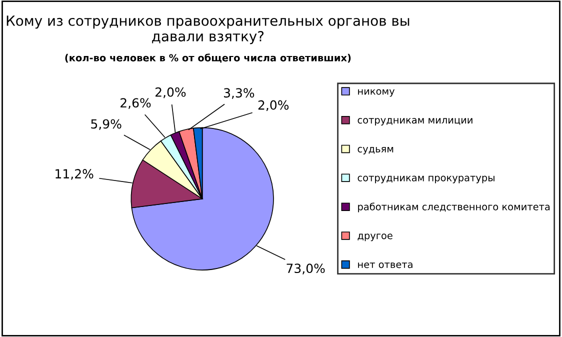 This screenshot has height=337, width=562. What do you see at coordinates (239, 93) in the screenshot?
I see `data-label: 3,3%` at bounding box center [239, 93].